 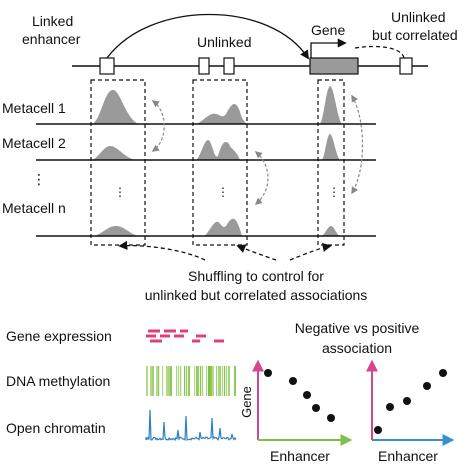 I want to click on unlinked-region-box, so click(x=220, y=162).